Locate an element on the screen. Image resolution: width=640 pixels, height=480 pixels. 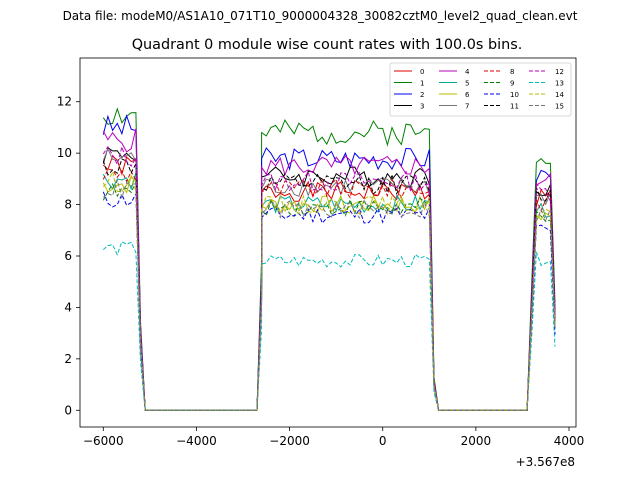
y-tick-label: 0 is located at coordinates (68, 410).